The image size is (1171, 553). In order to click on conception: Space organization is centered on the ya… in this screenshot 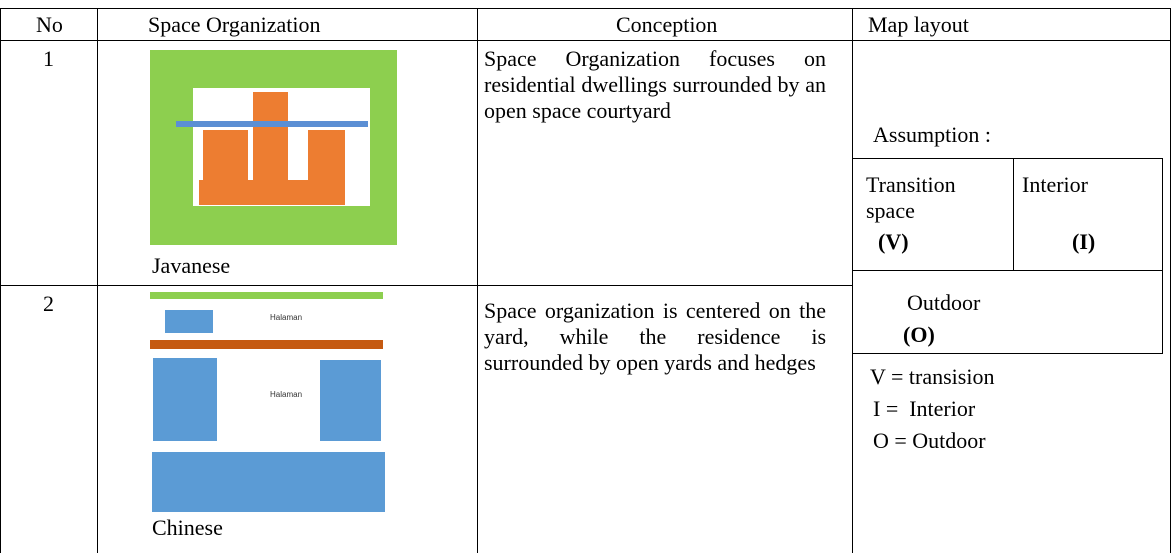, I will do `click(655, 336)`.